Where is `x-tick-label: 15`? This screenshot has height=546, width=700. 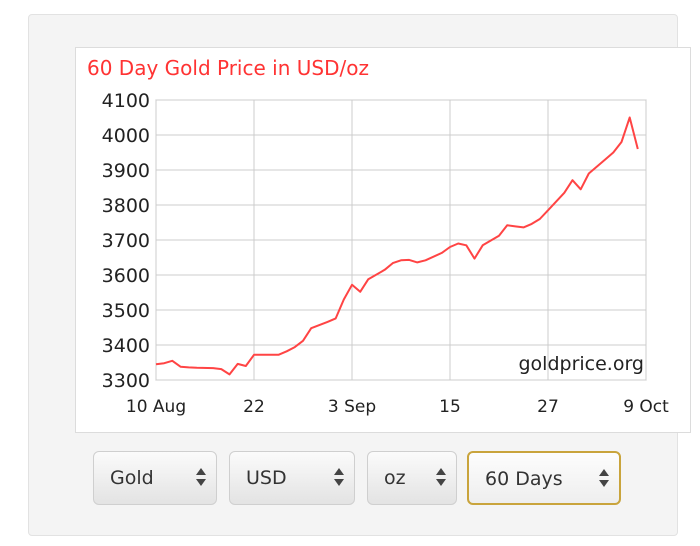 x-tick-label: 15 is located at coordinates (450, 407).